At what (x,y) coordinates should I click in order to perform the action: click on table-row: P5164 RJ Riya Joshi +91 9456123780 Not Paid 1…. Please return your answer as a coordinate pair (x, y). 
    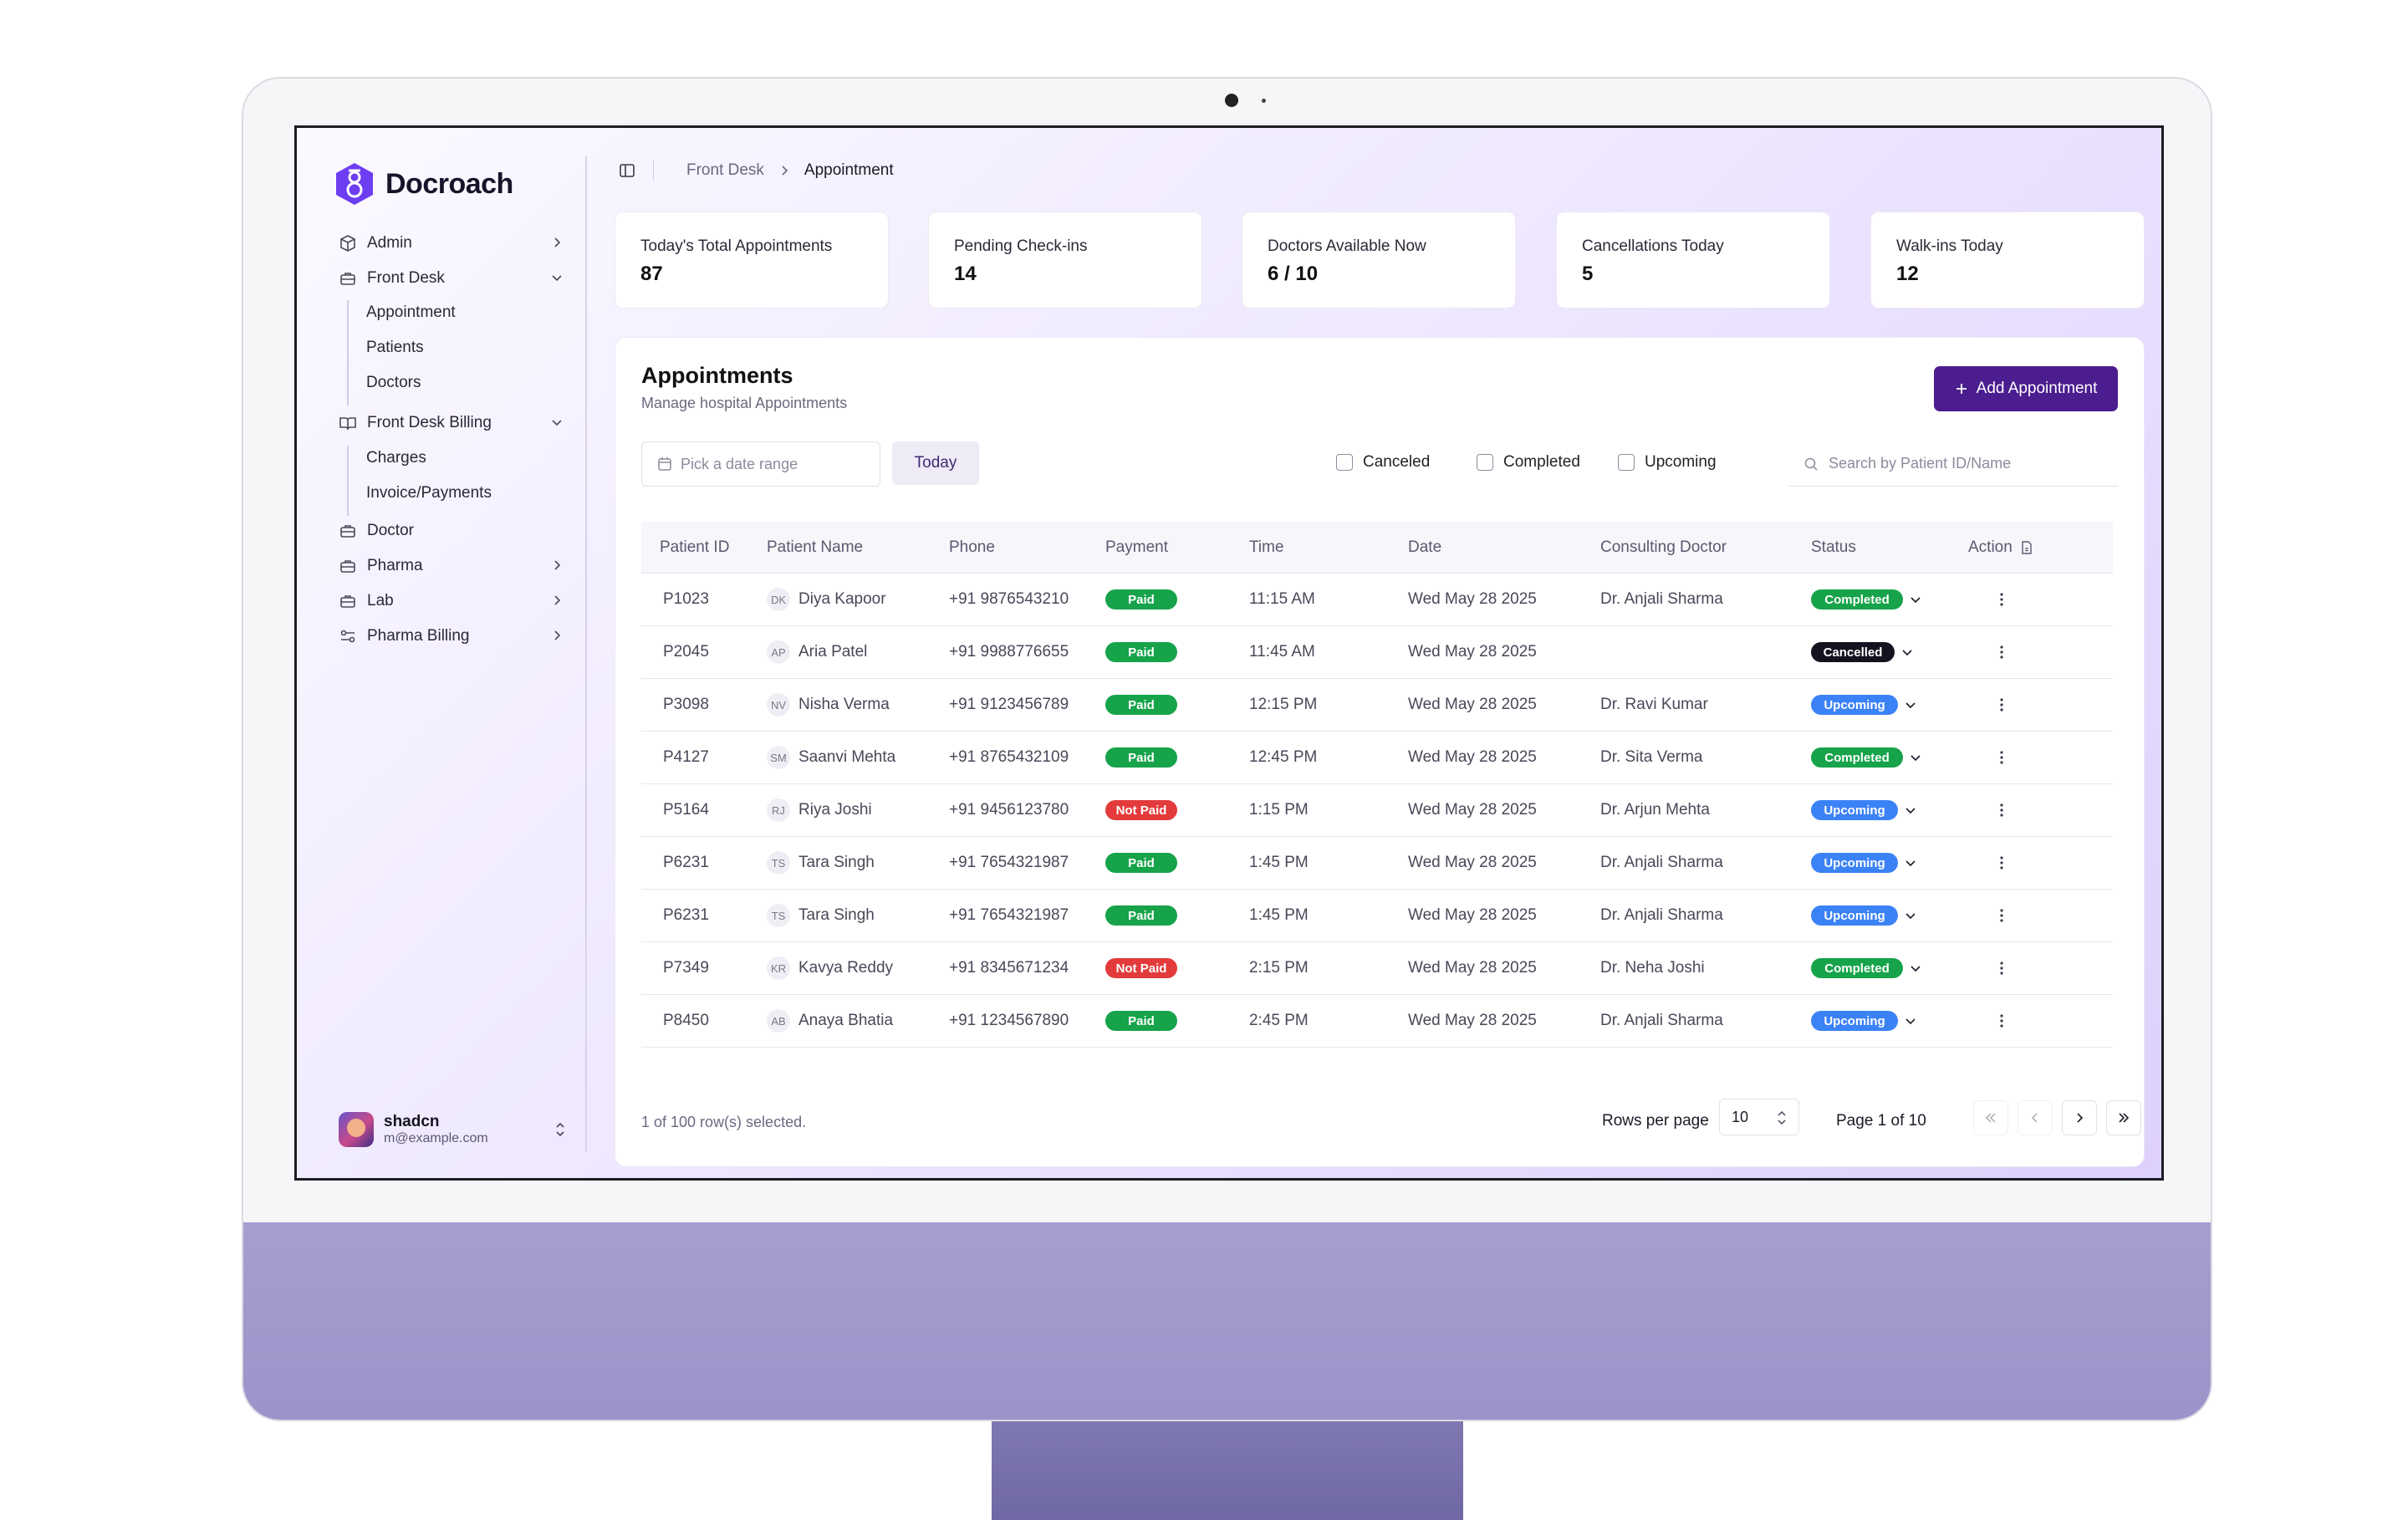
    Looking at the image, I should click on (1377, 810).